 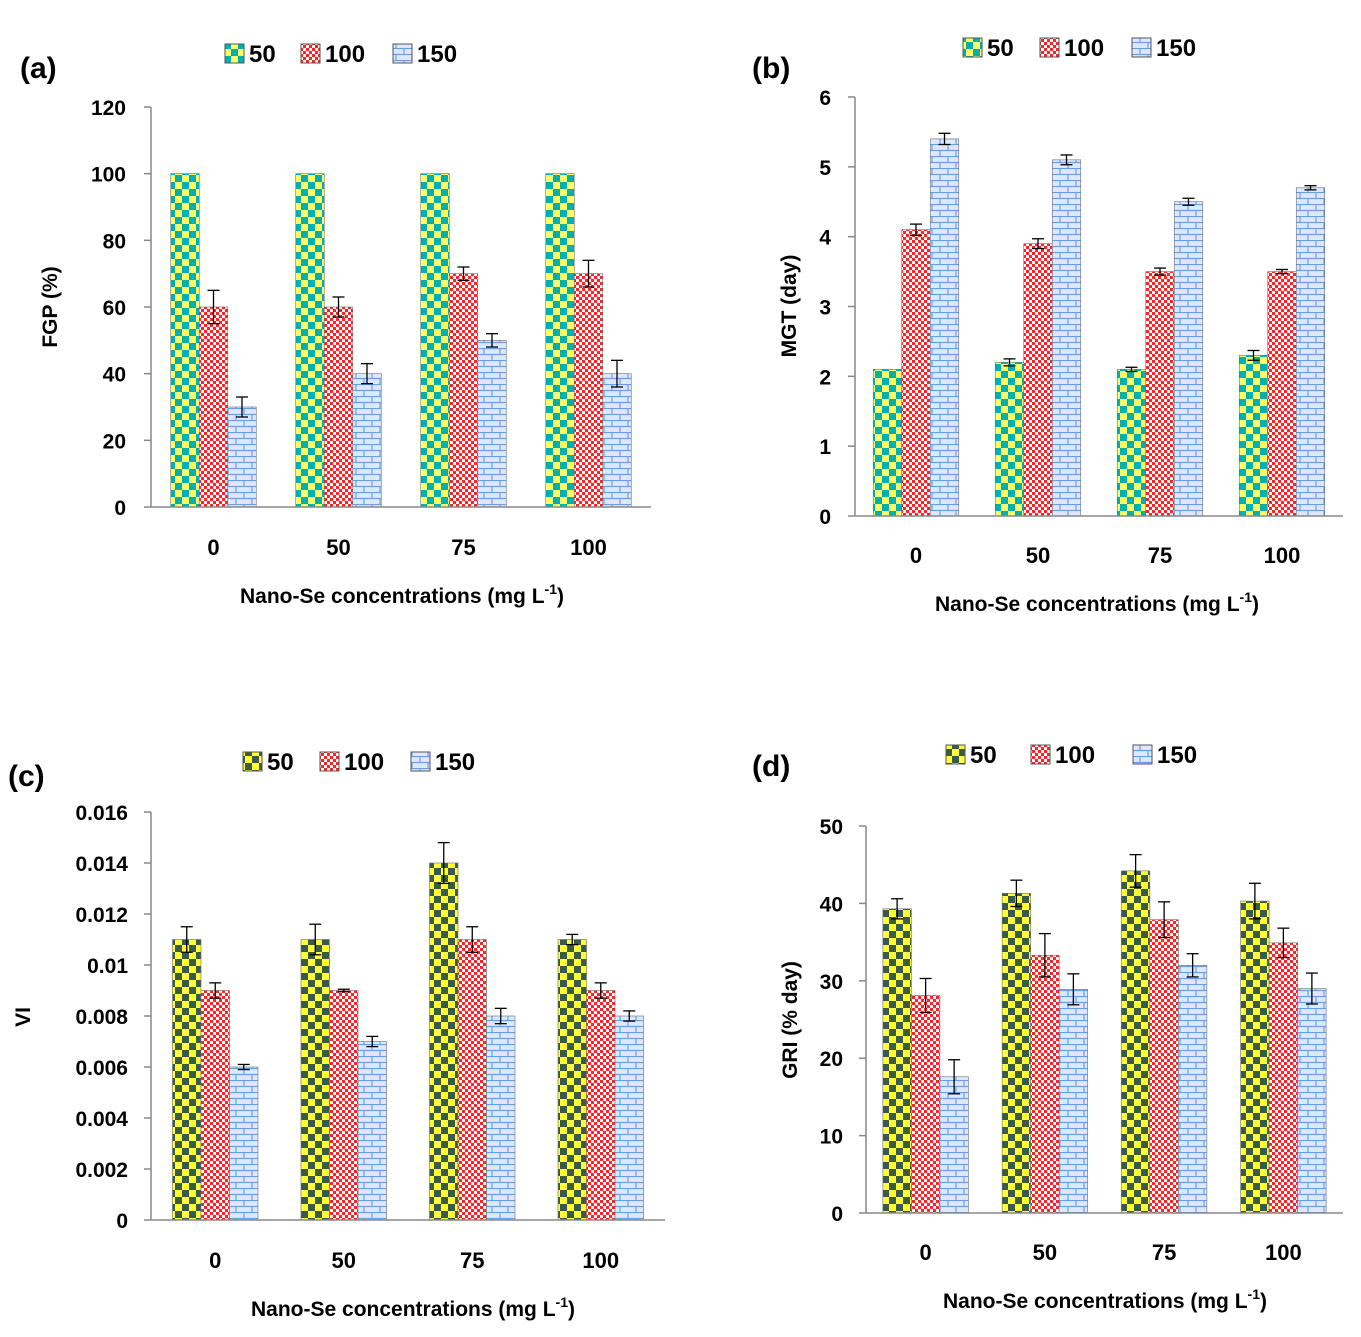 I want to click on y-tick-label: 3, so click(x=825, y=308).